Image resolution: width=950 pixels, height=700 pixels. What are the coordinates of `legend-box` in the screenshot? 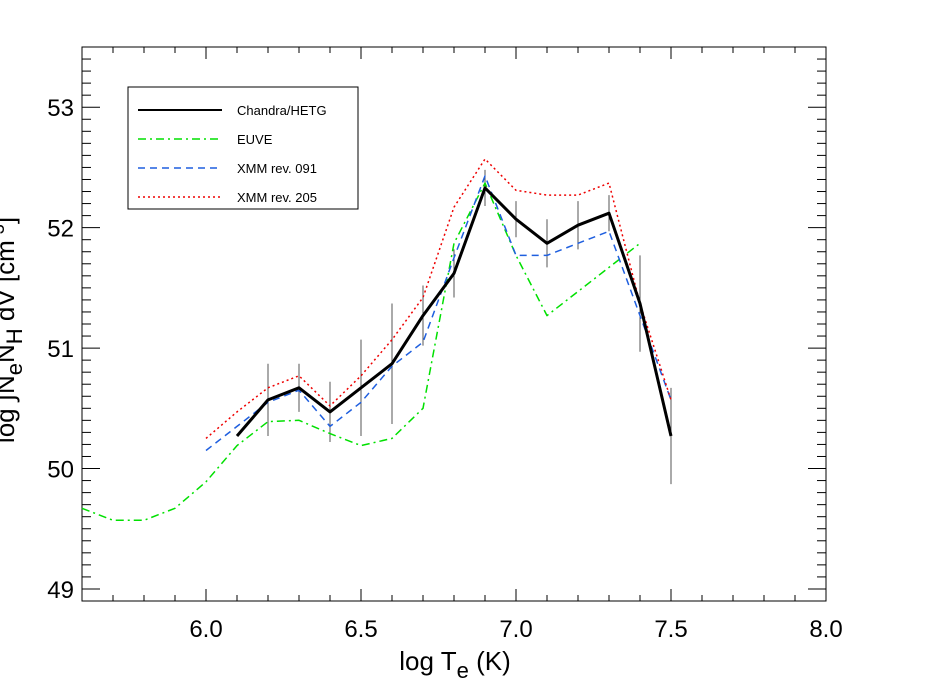 It's located at (243, 148).